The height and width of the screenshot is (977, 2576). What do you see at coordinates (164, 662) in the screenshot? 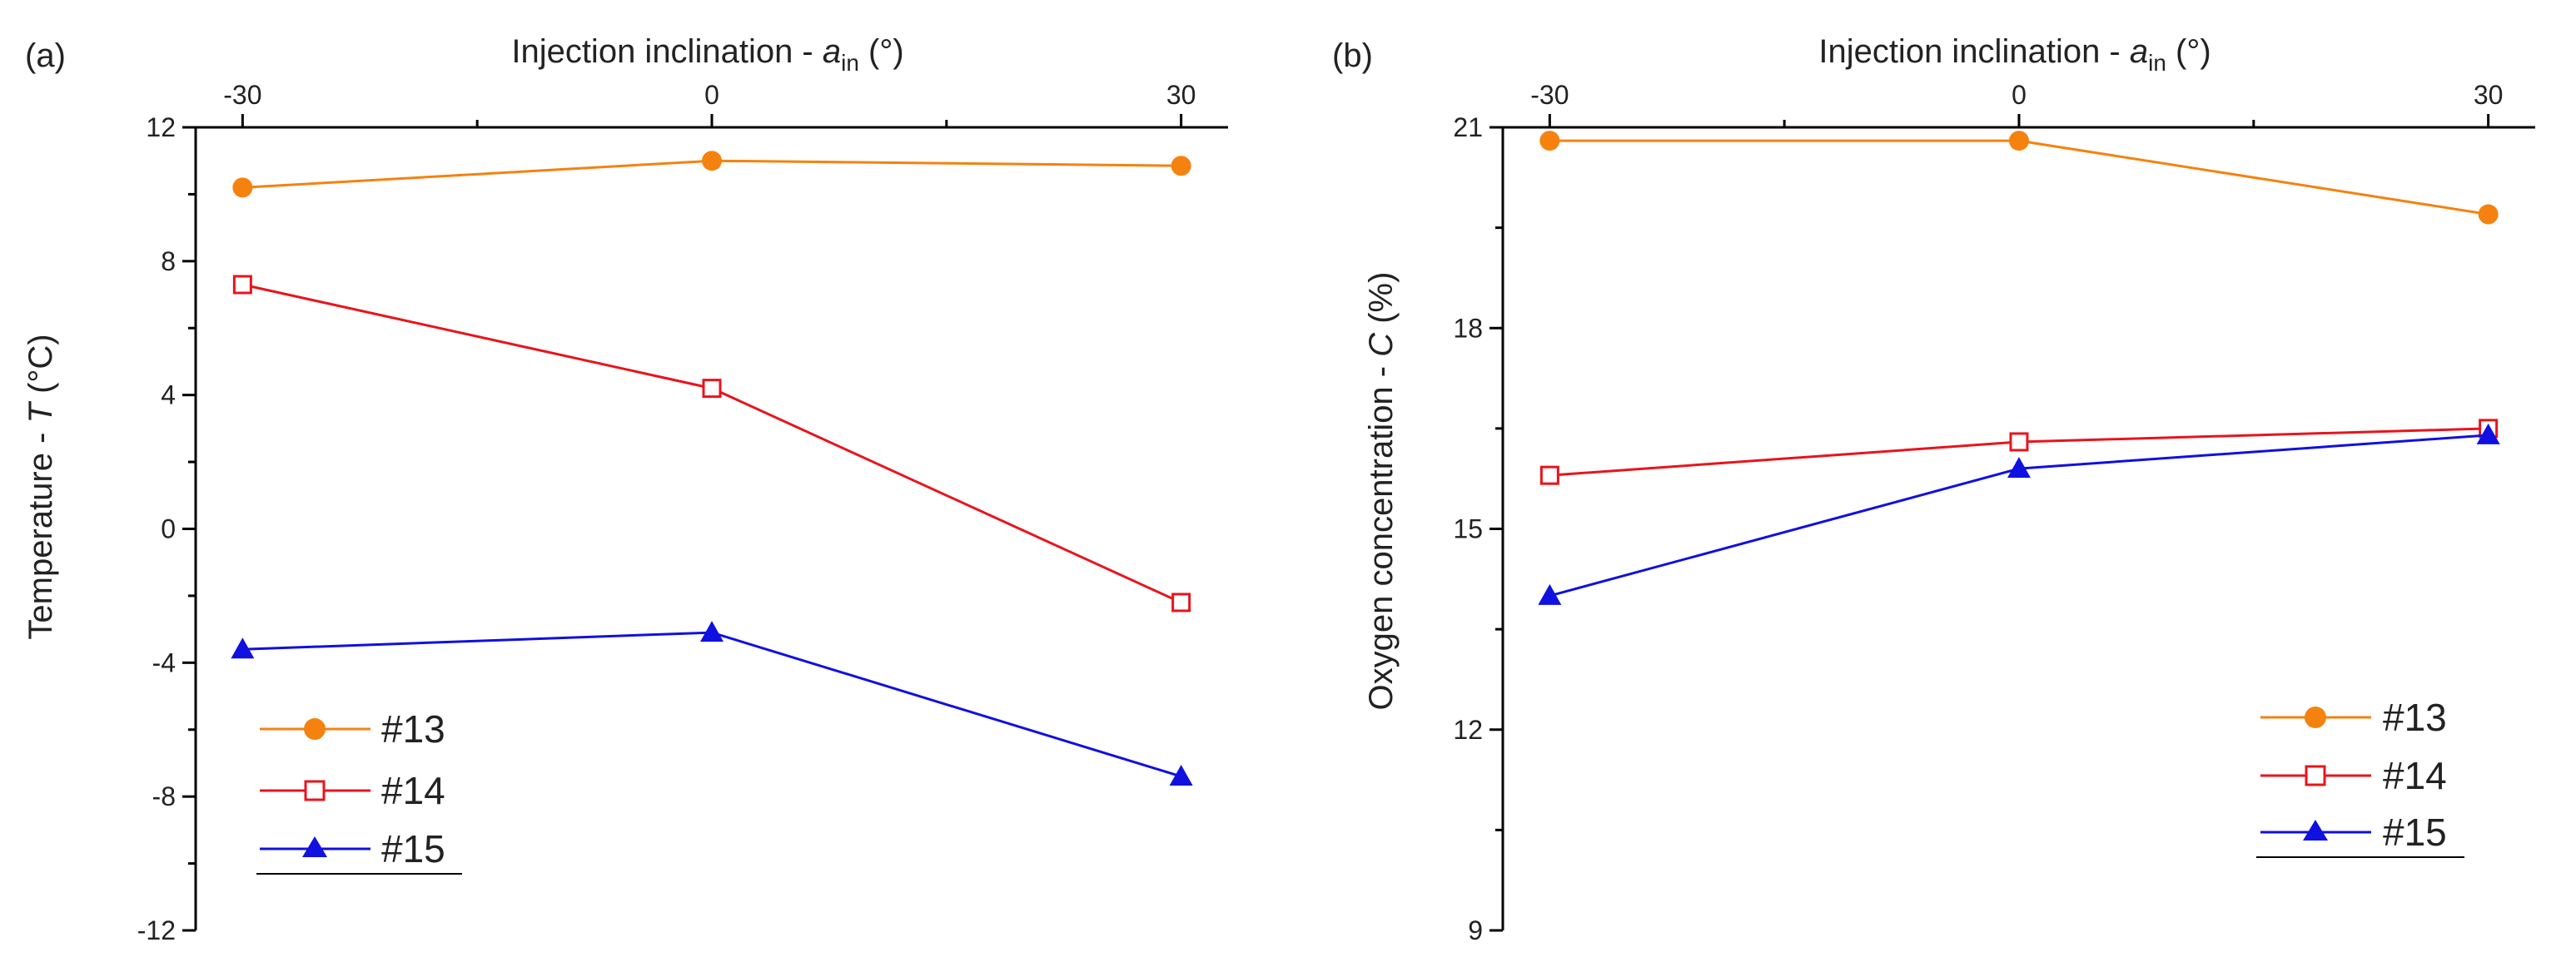
I see `y-tick-label: -4` at bounding box center [164, 662].